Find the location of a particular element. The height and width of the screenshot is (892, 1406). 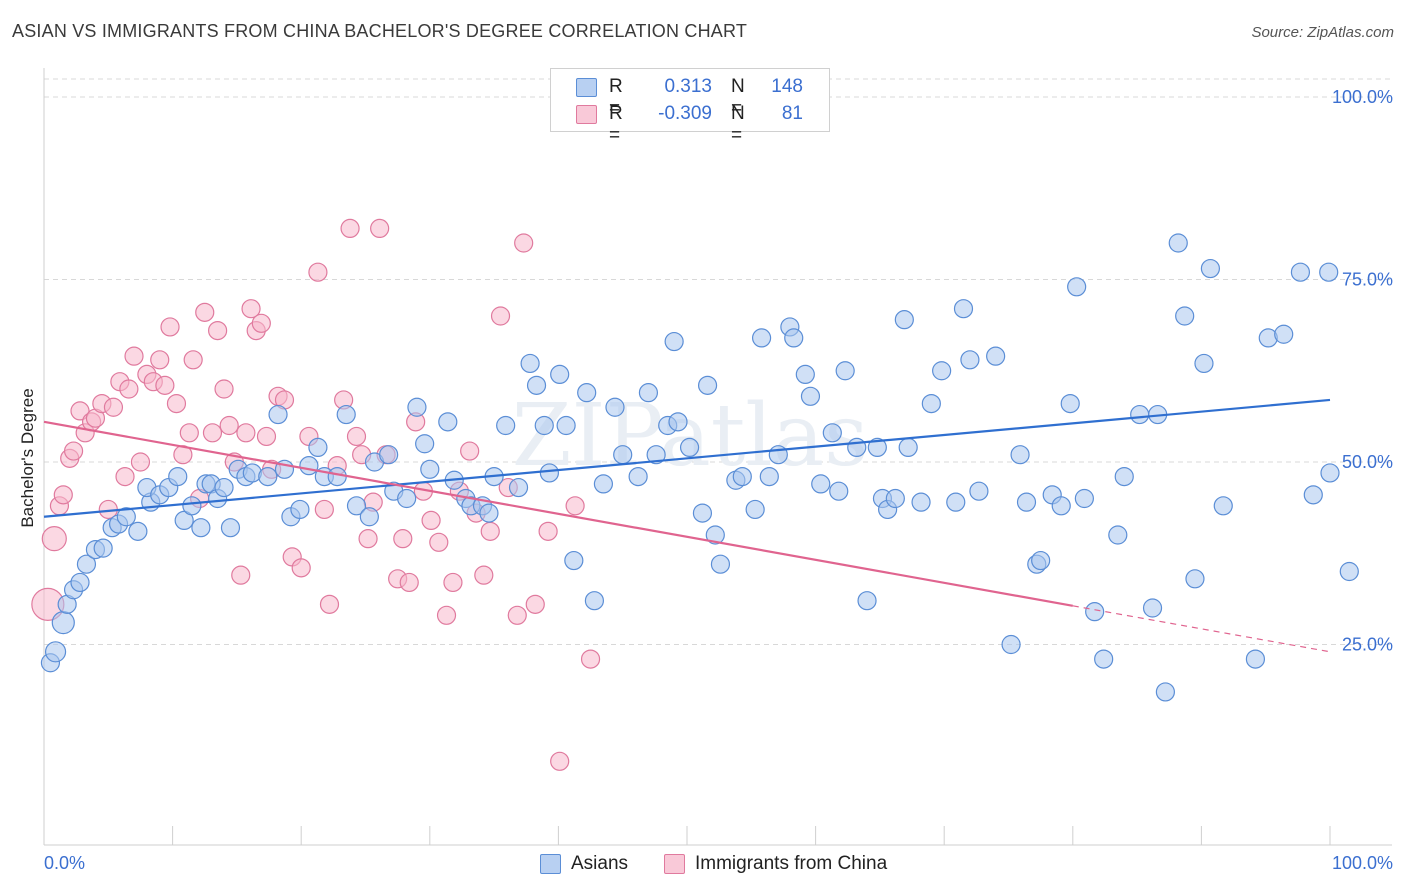

y-tick-label: 100.0% is located at coordinates (1362, 97).